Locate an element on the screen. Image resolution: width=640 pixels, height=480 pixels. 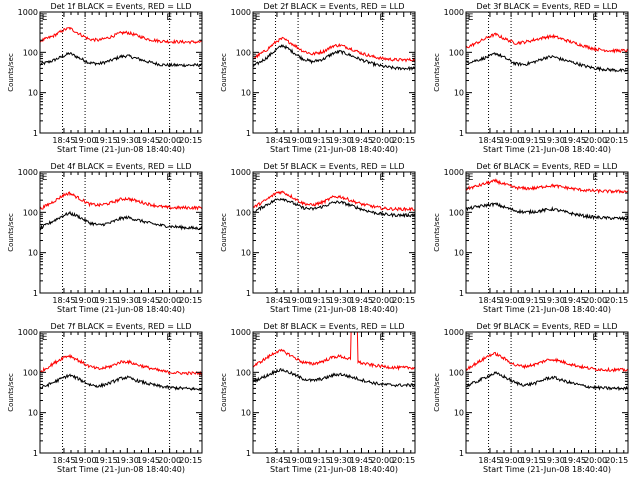
panel-title: Det 3f BLACK = Events, RED = LLD is located at coordinates (546, 6).